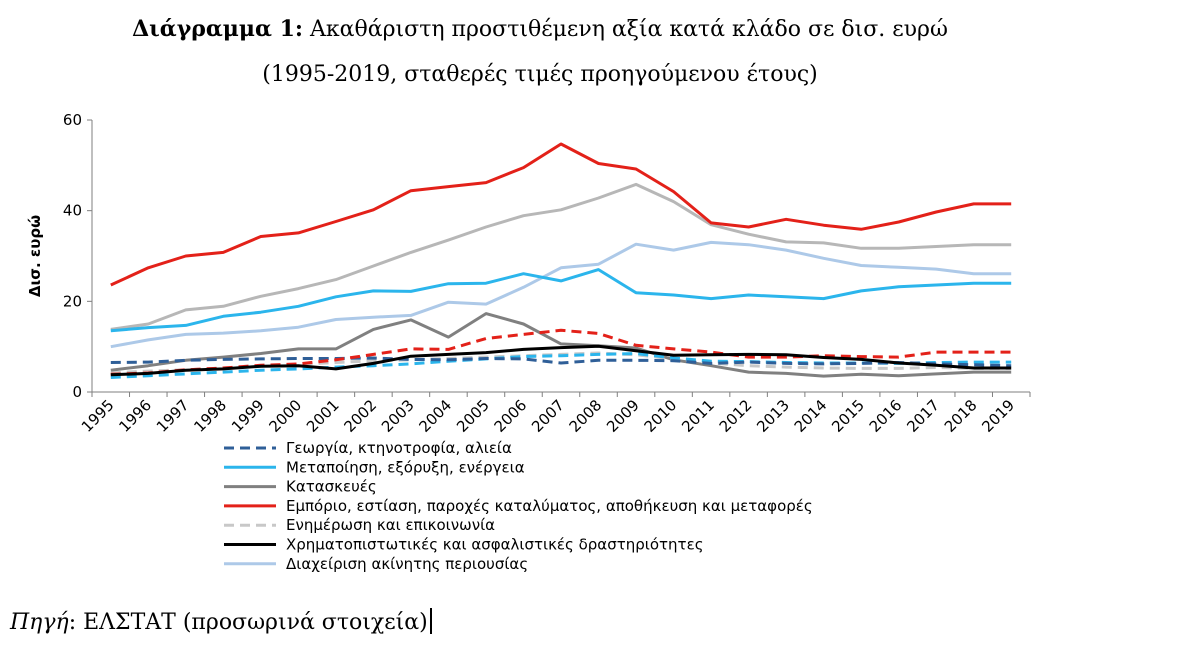 The height and width of the screenshot is (654, 1200). I want to click on x-tick-label: 2010, so click(661, 416).